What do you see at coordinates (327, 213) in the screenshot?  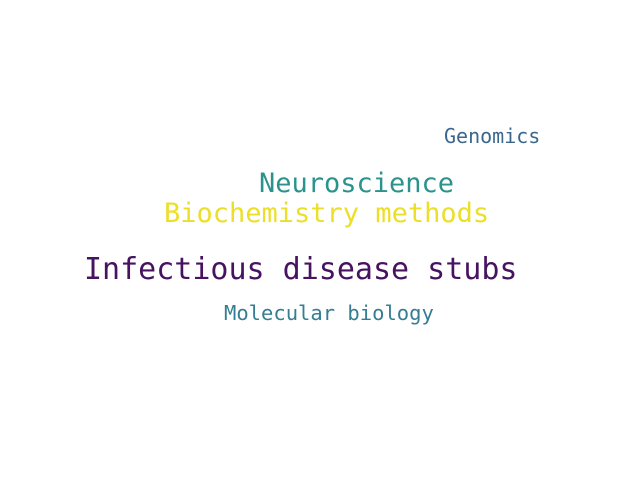 I see `word-biochemistry-methods: Biochemistry methods` at bounding box center [327, 213].